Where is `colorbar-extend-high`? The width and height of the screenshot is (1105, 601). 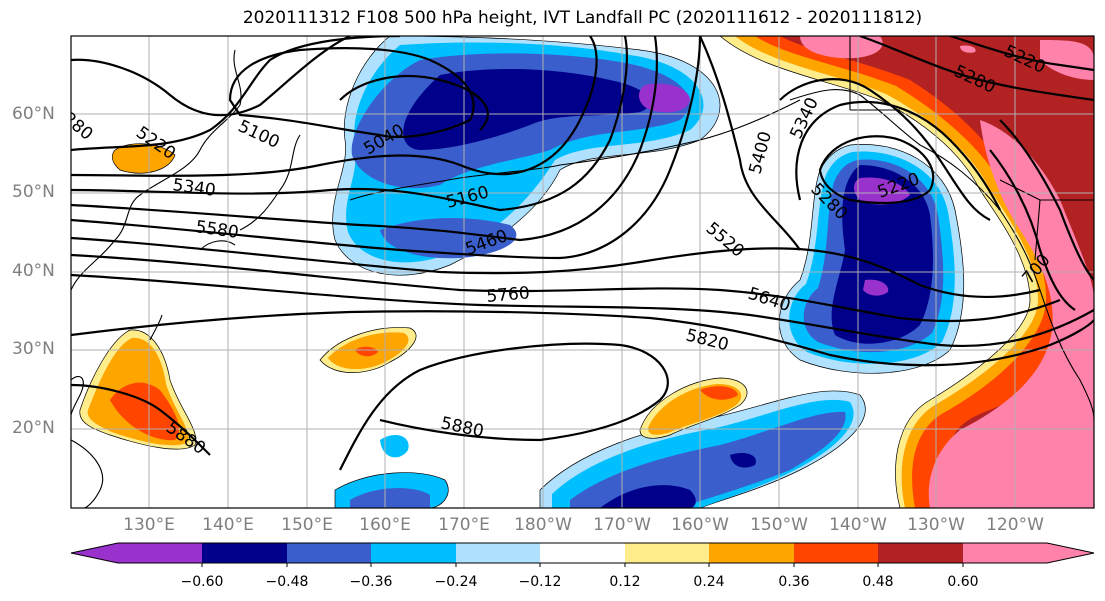
colorbar-extend-high is located at coordinates (1070, 553).